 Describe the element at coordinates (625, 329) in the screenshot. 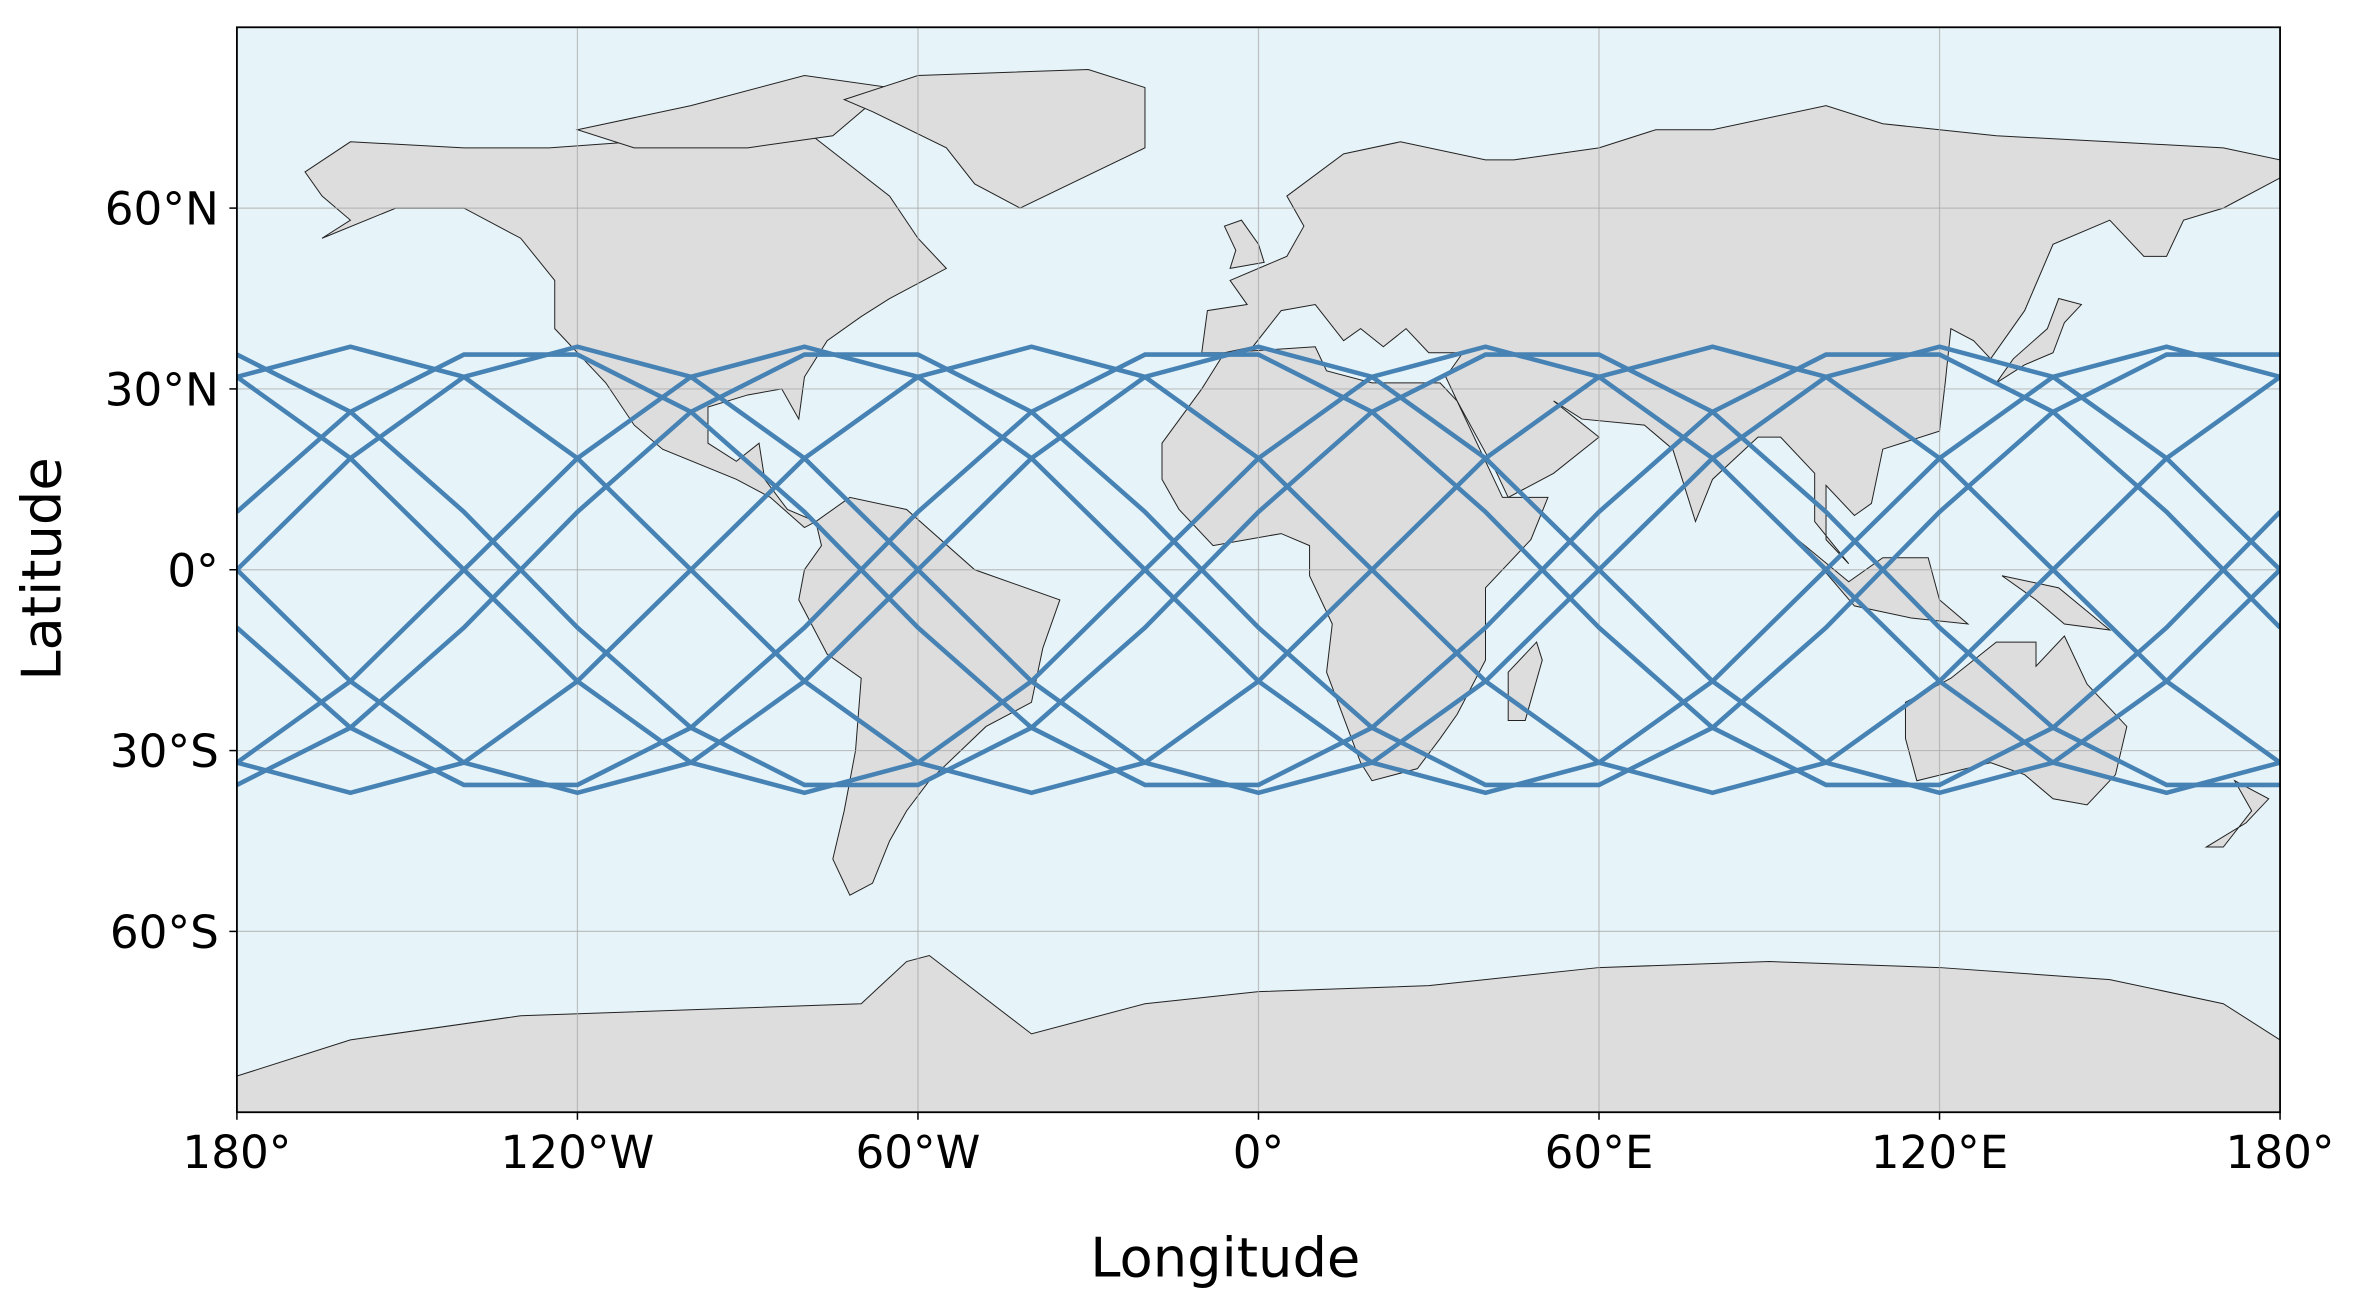

I see `north-america` at that location.